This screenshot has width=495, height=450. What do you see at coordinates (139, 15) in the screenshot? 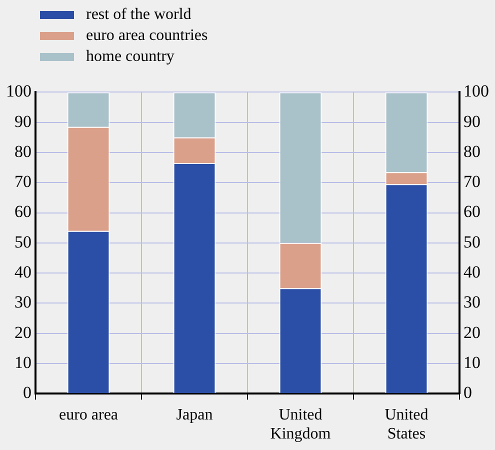
I see `legend-label: rest of the world` at bounding box center [139, 15].